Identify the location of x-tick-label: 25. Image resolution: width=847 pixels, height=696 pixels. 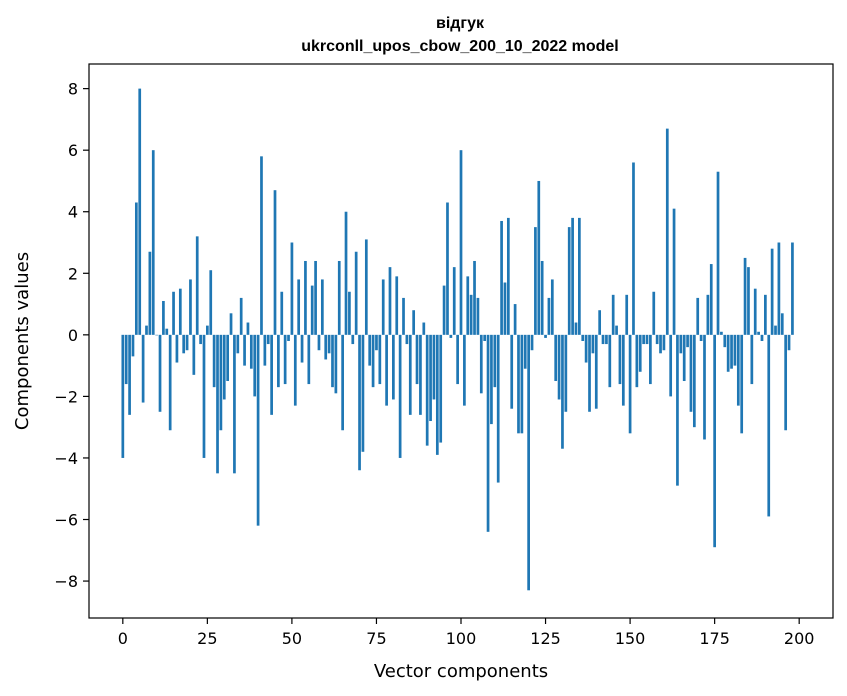
(207, 638).